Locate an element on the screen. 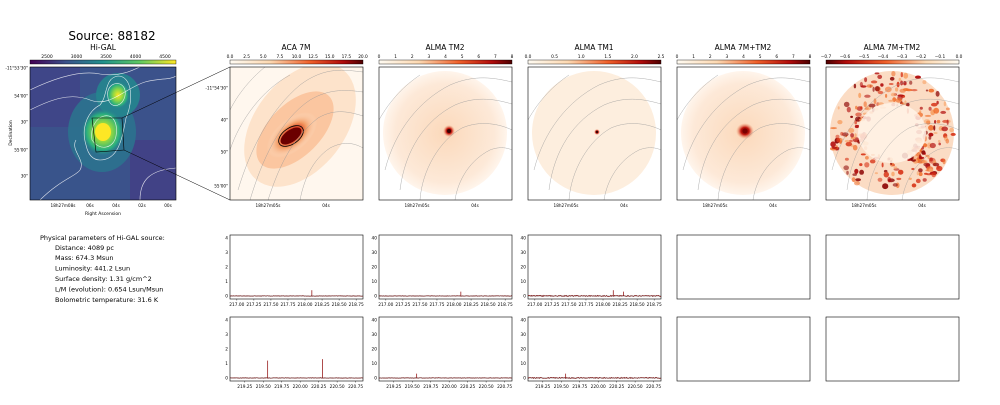 The image size is (1000, 405). y-tick-label: 55'00" is located at coordinates (21, 150).